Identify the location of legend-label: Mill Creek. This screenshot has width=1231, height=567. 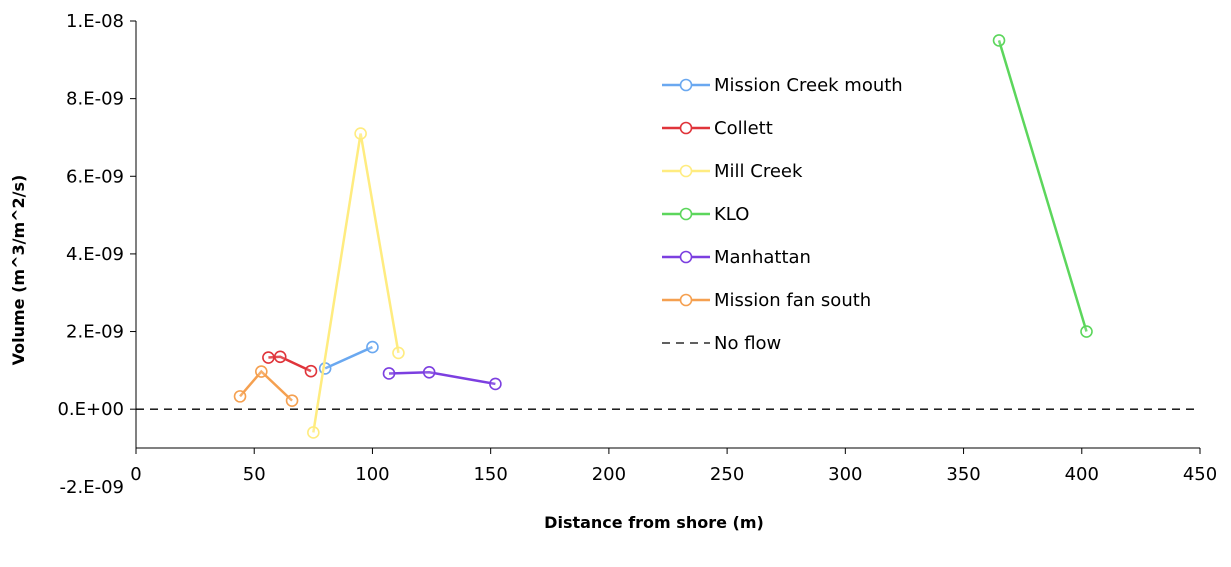
(758, 171).